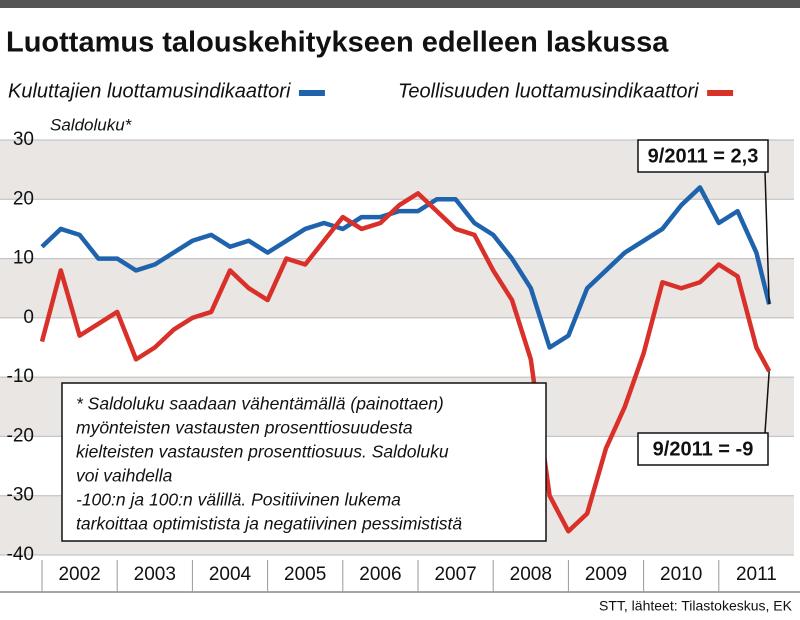  Describe the element at coordinates (681, 574) in the screenshot. I see `x-tick-label: 2010` at that location.